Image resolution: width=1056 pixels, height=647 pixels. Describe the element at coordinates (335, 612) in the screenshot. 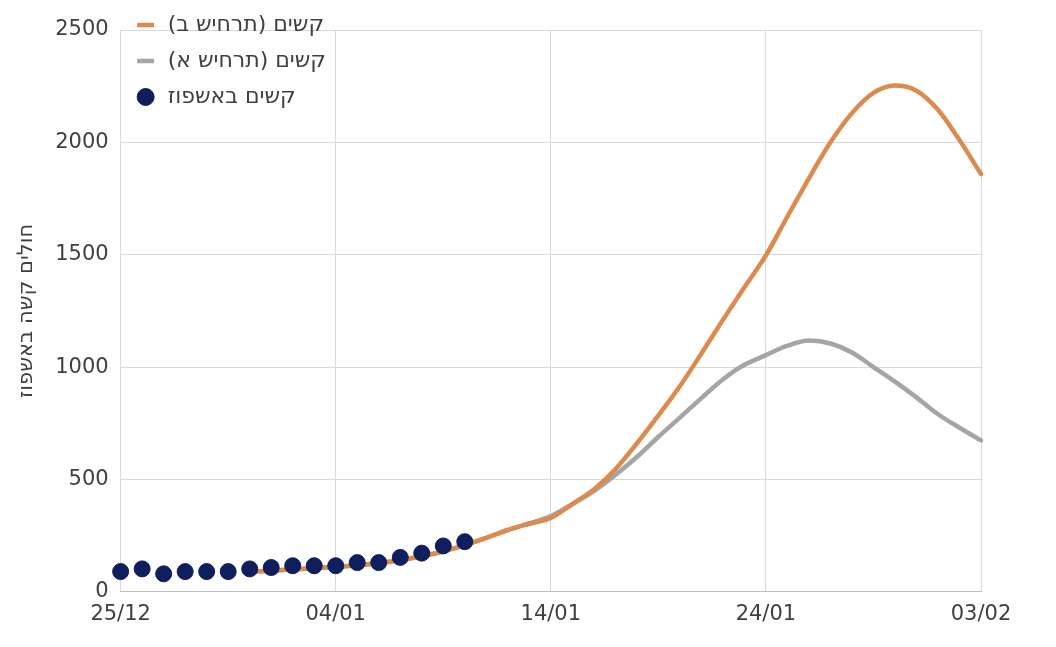

I see `x-tick-label: 04/01` at that location.